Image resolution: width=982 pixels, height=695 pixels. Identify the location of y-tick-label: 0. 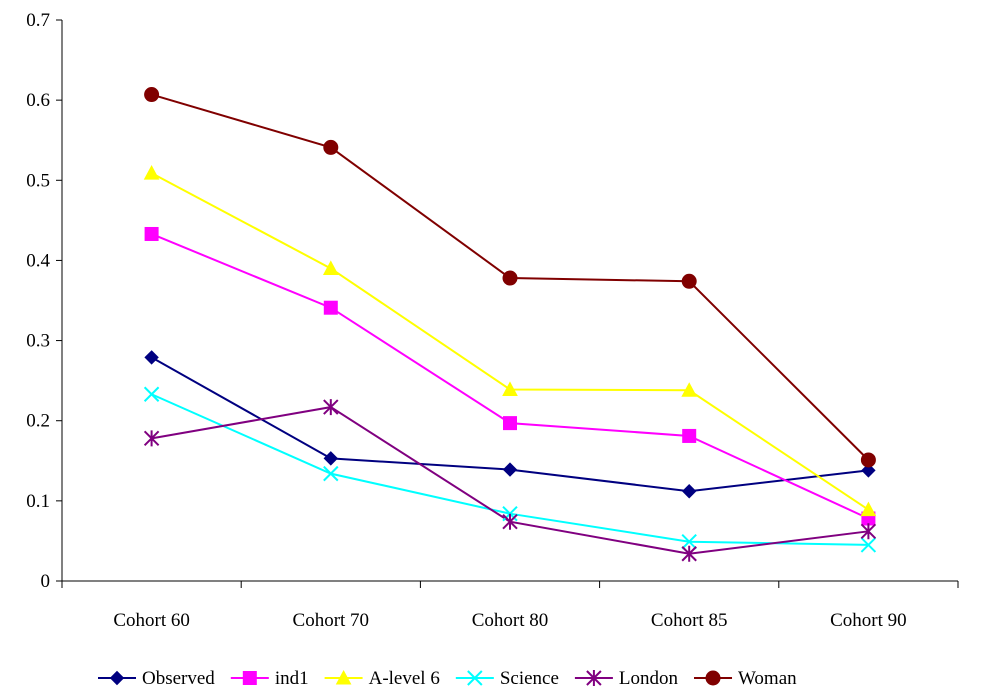
(46, 581).